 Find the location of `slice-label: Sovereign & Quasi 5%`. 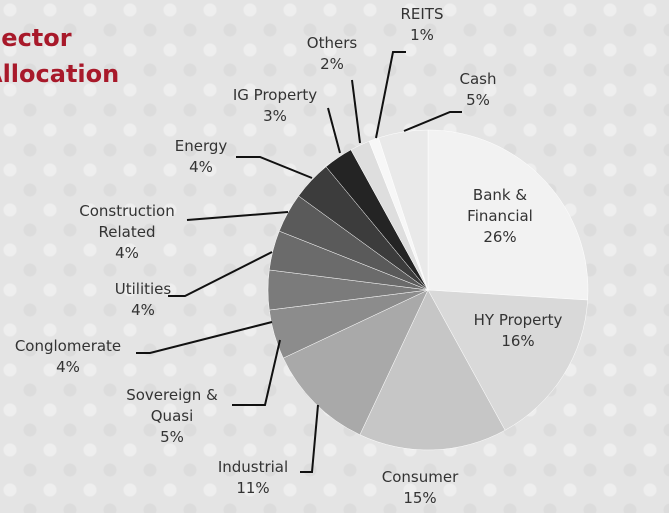

slice-label: Sovereign & Quasi 5% is located at coordinates (172, 416).